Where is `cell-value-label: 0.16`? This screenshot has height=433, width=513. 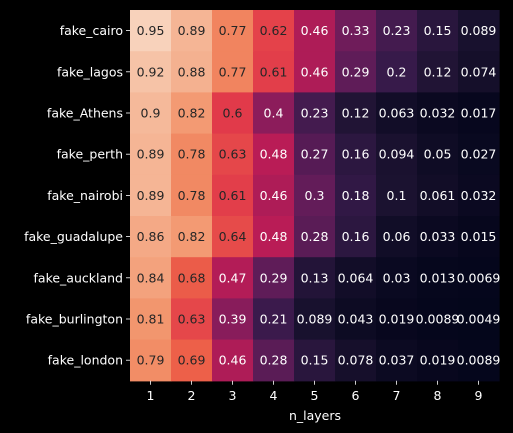
cell-value-label: 0.16 is located at coordinates (356, 236).